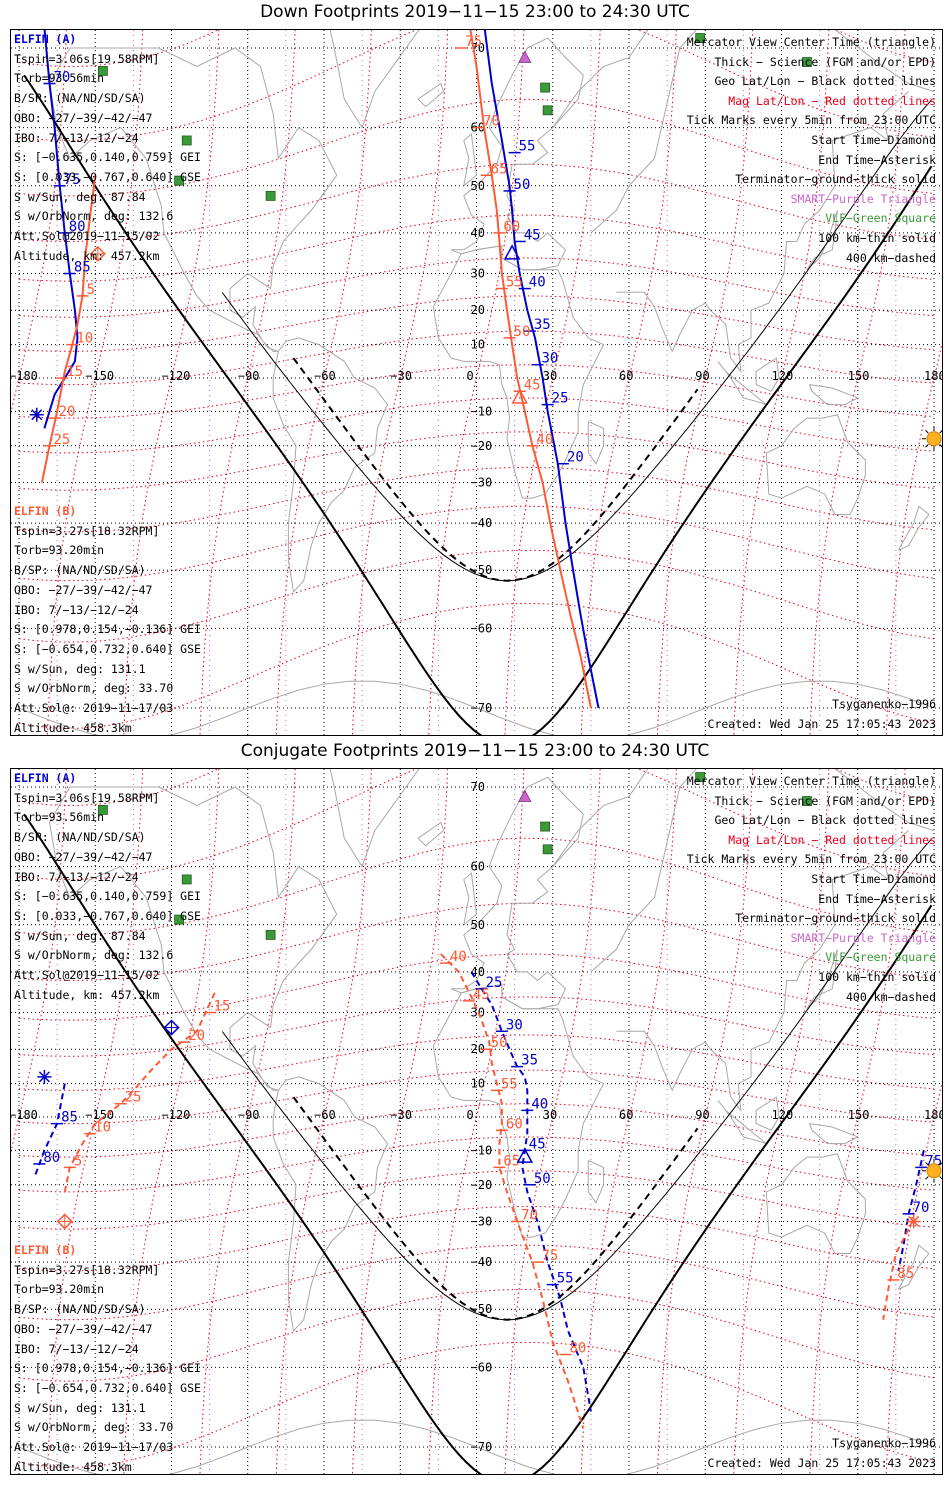  What do you see at coordinates (401, 1115) in the screenshot?
I see `lon-tick-label: −30` at bounding box center [401, 1115].